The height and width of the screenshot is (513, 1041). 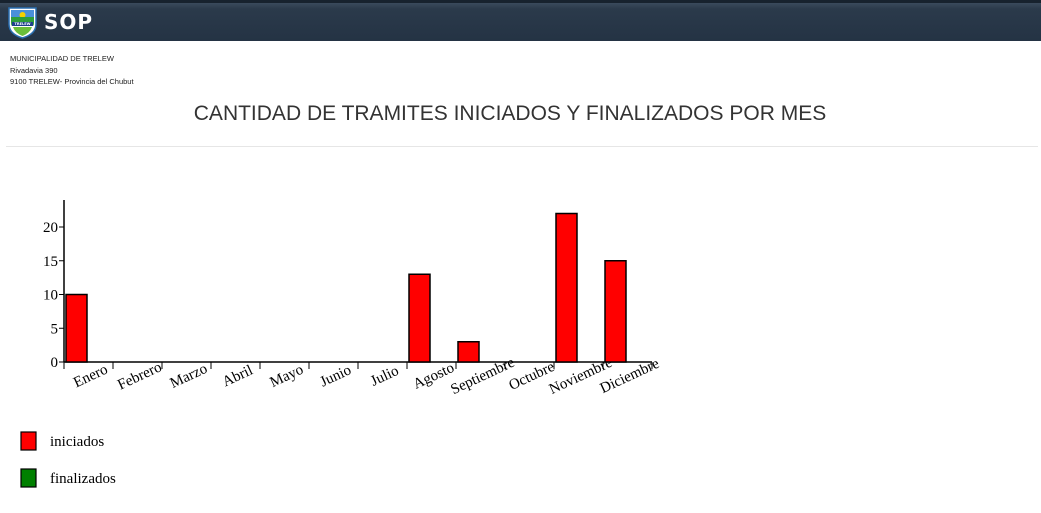 What do you see at coordinates (139, 376) in the screenshot?
I see `x-tick-label: Febrero` at bounding box center [139, 376].